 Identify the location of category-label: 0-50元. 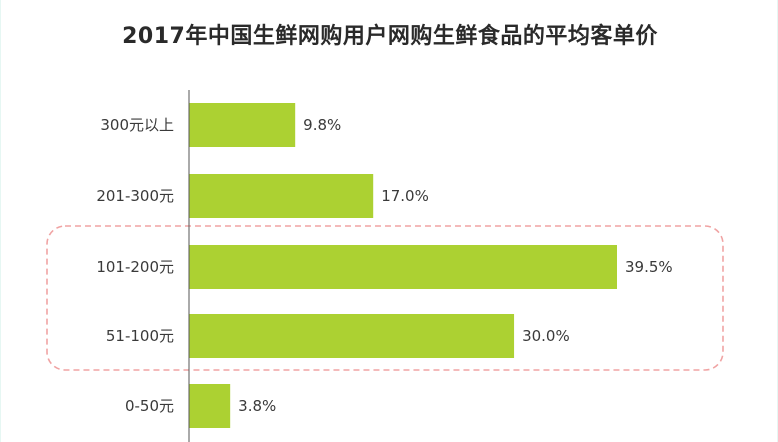
(149, 406).